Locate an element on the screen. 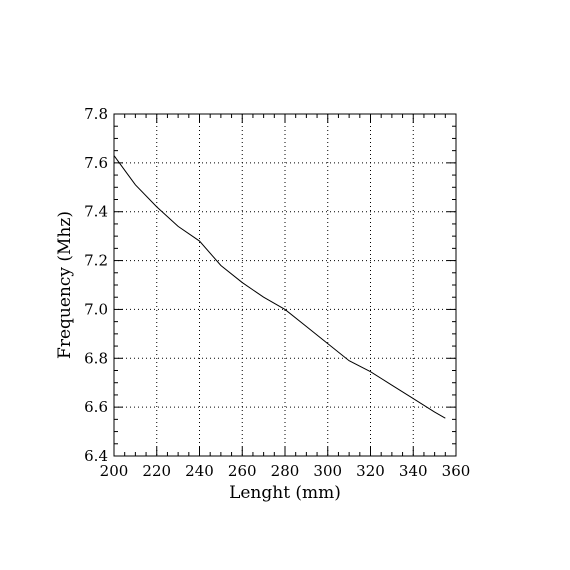 The width and height of the screenshot is (570, 570). y-tick-label: 7.6 is located at coordinates (96, 163).